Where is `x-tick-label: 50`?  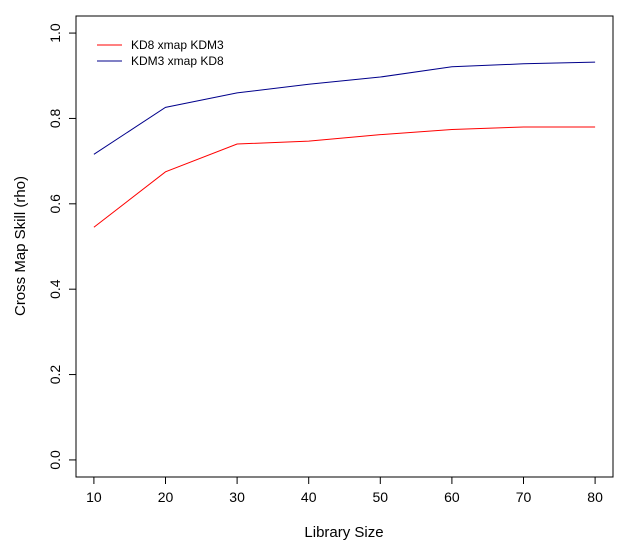
x-tick-label: 50 is located at coordinates (381, 497).